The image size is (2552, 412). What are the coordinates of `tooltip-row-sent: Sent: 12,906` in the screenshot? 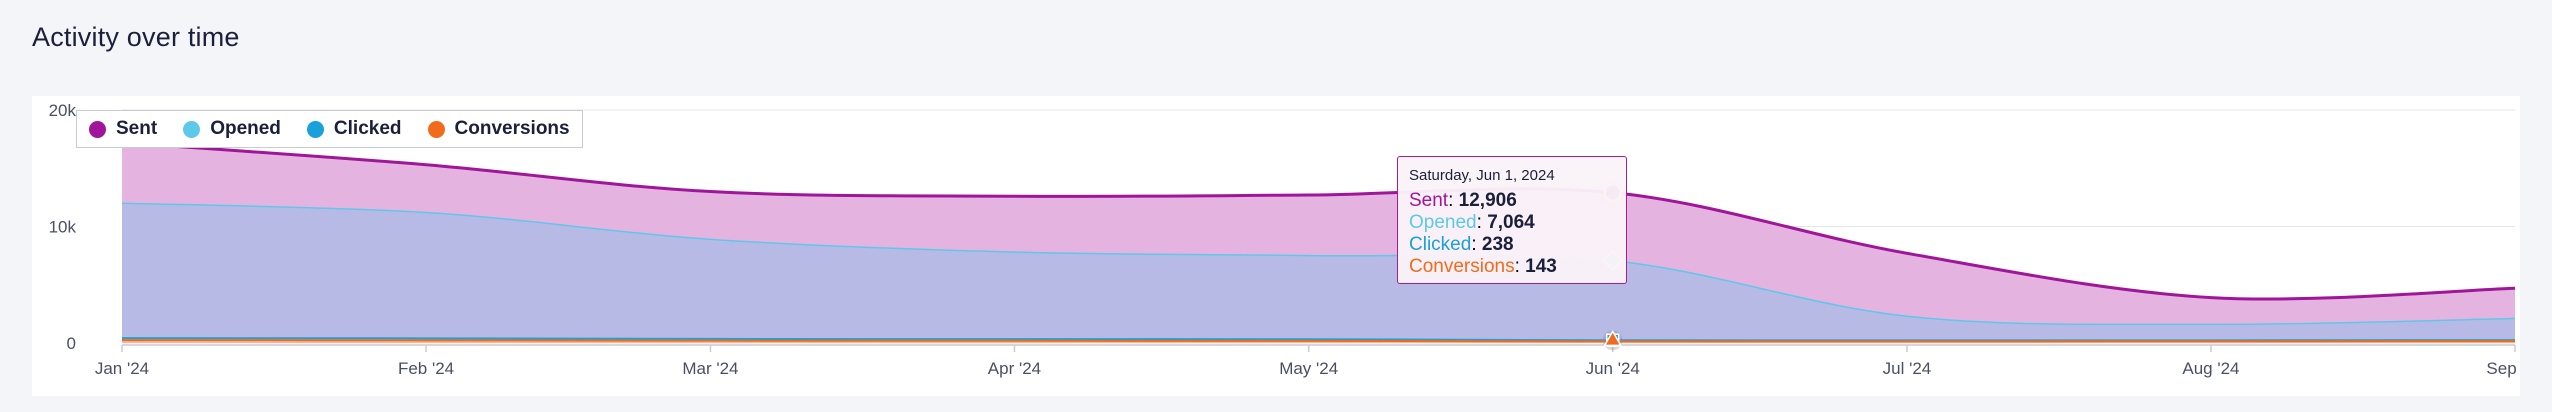 It's located at (1463, 200).